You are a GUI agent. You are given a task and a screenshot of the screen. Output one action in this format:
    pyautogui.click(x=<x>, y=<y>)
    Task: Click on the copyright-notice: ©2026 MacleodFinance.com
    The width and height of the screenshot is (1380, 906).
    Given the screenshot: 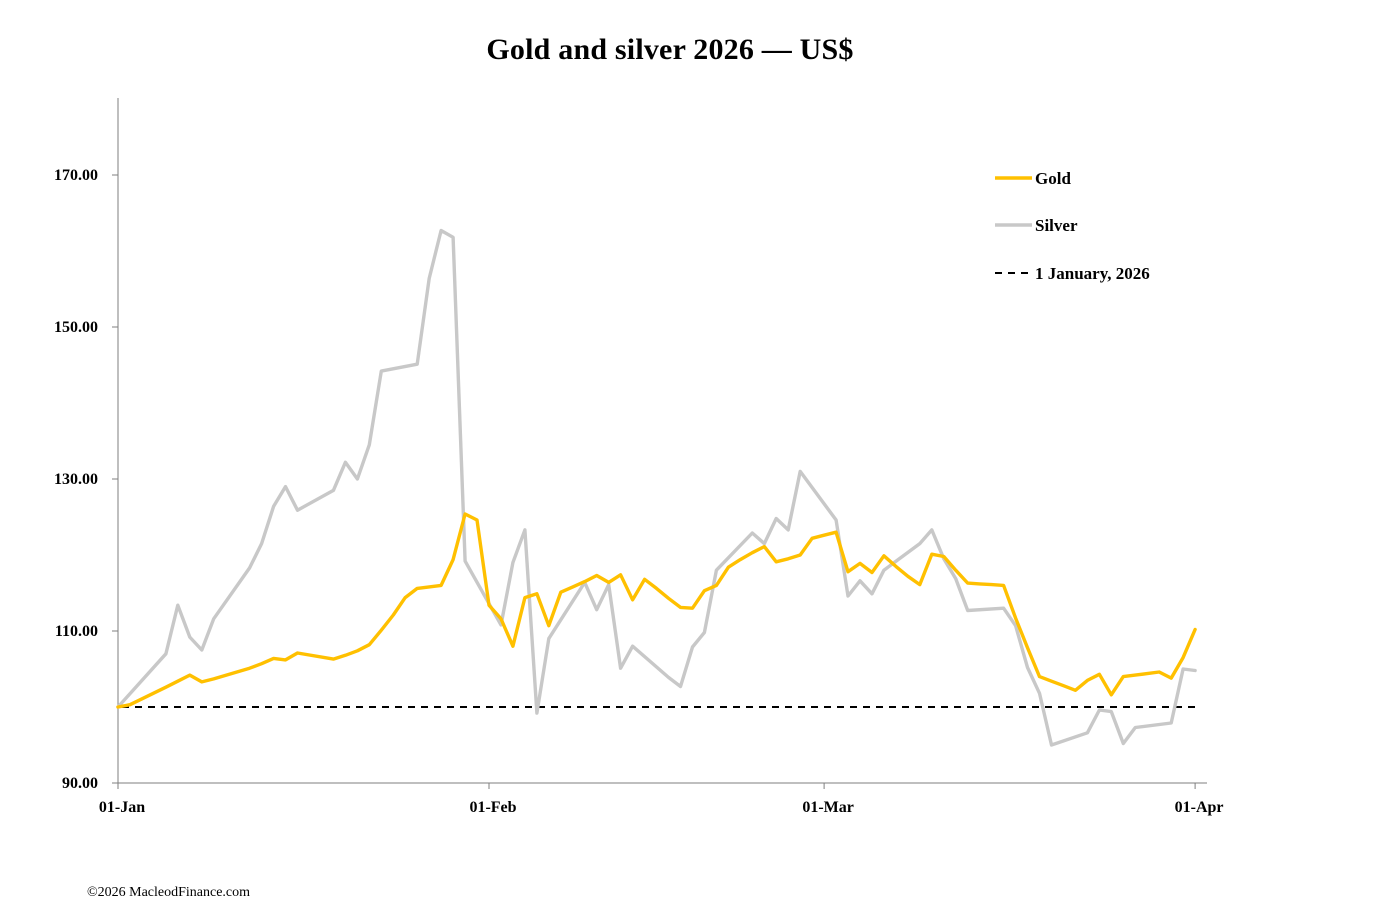 What is the action you would take?
    pyautogui.click(x=169, y=892)
    